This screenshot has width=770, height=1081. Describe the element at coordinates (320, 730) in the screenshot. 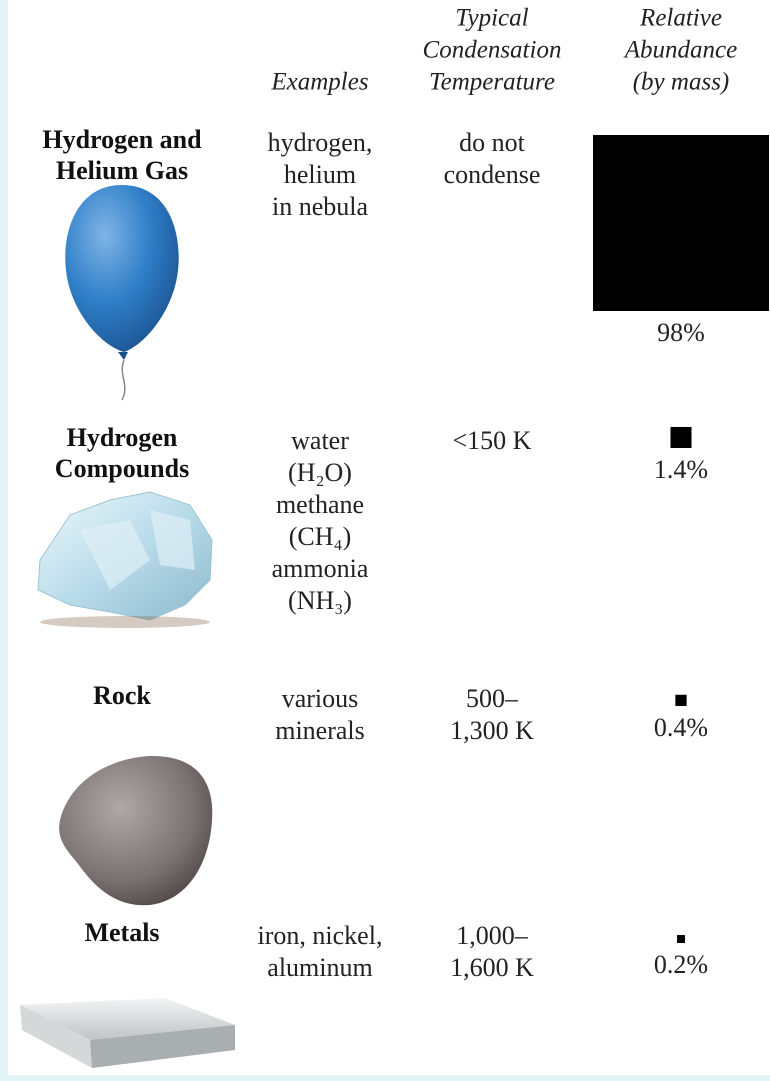

I see `example: minerals` at that location.